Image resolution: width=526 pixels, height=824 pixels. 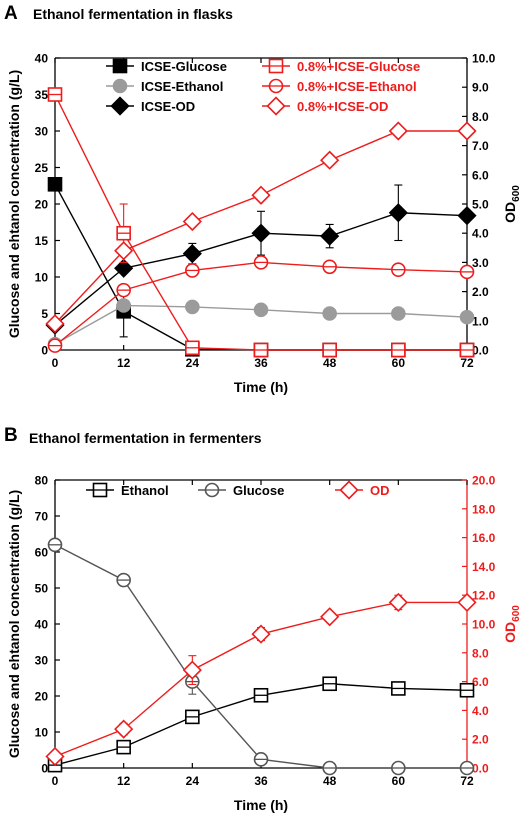 What do you see at coordinates (184, 66) in the screenshot?
I see `legend-label: ICSE-Glucose` at bounding box center [184, 66].